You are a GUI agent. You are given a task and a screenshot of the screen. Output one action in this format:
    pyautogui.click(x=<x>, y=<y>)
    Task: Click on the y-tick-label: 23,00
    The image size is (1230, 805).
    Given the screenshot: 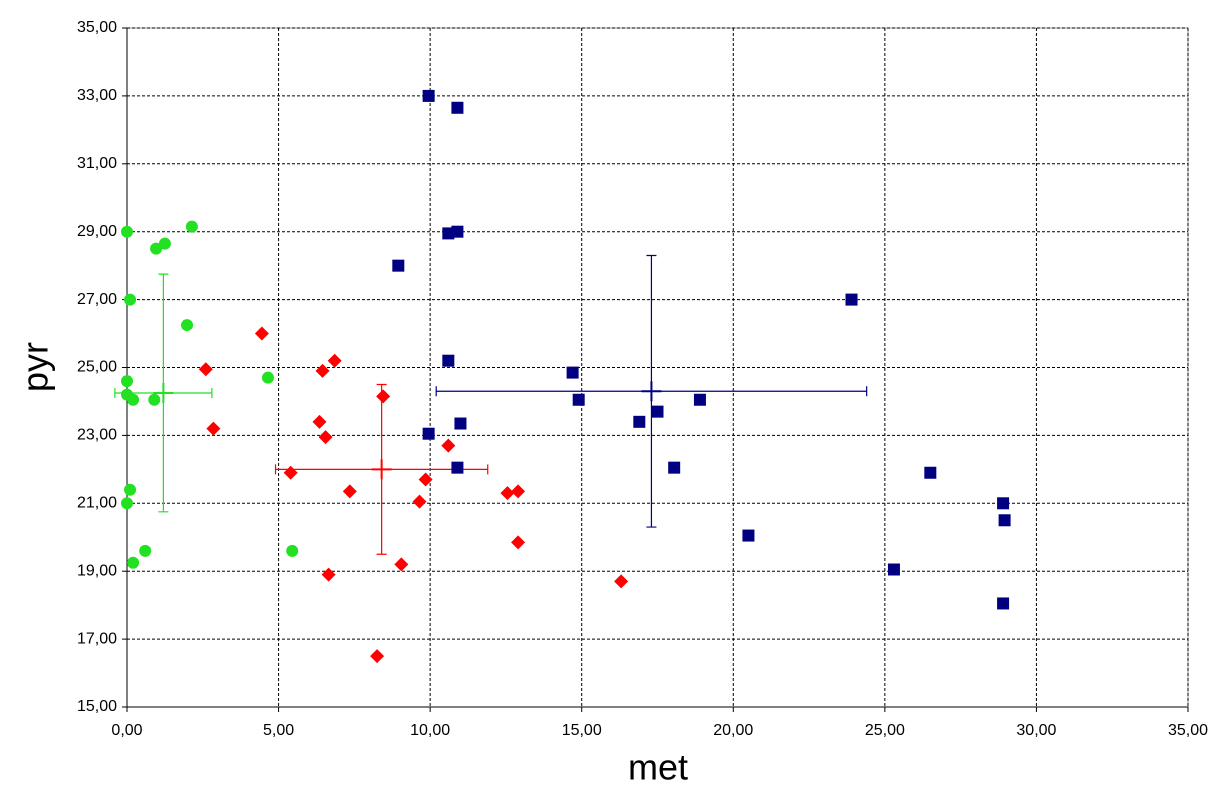 What is the action you would take?
    pyautogui.click(x=97, y=435)
    